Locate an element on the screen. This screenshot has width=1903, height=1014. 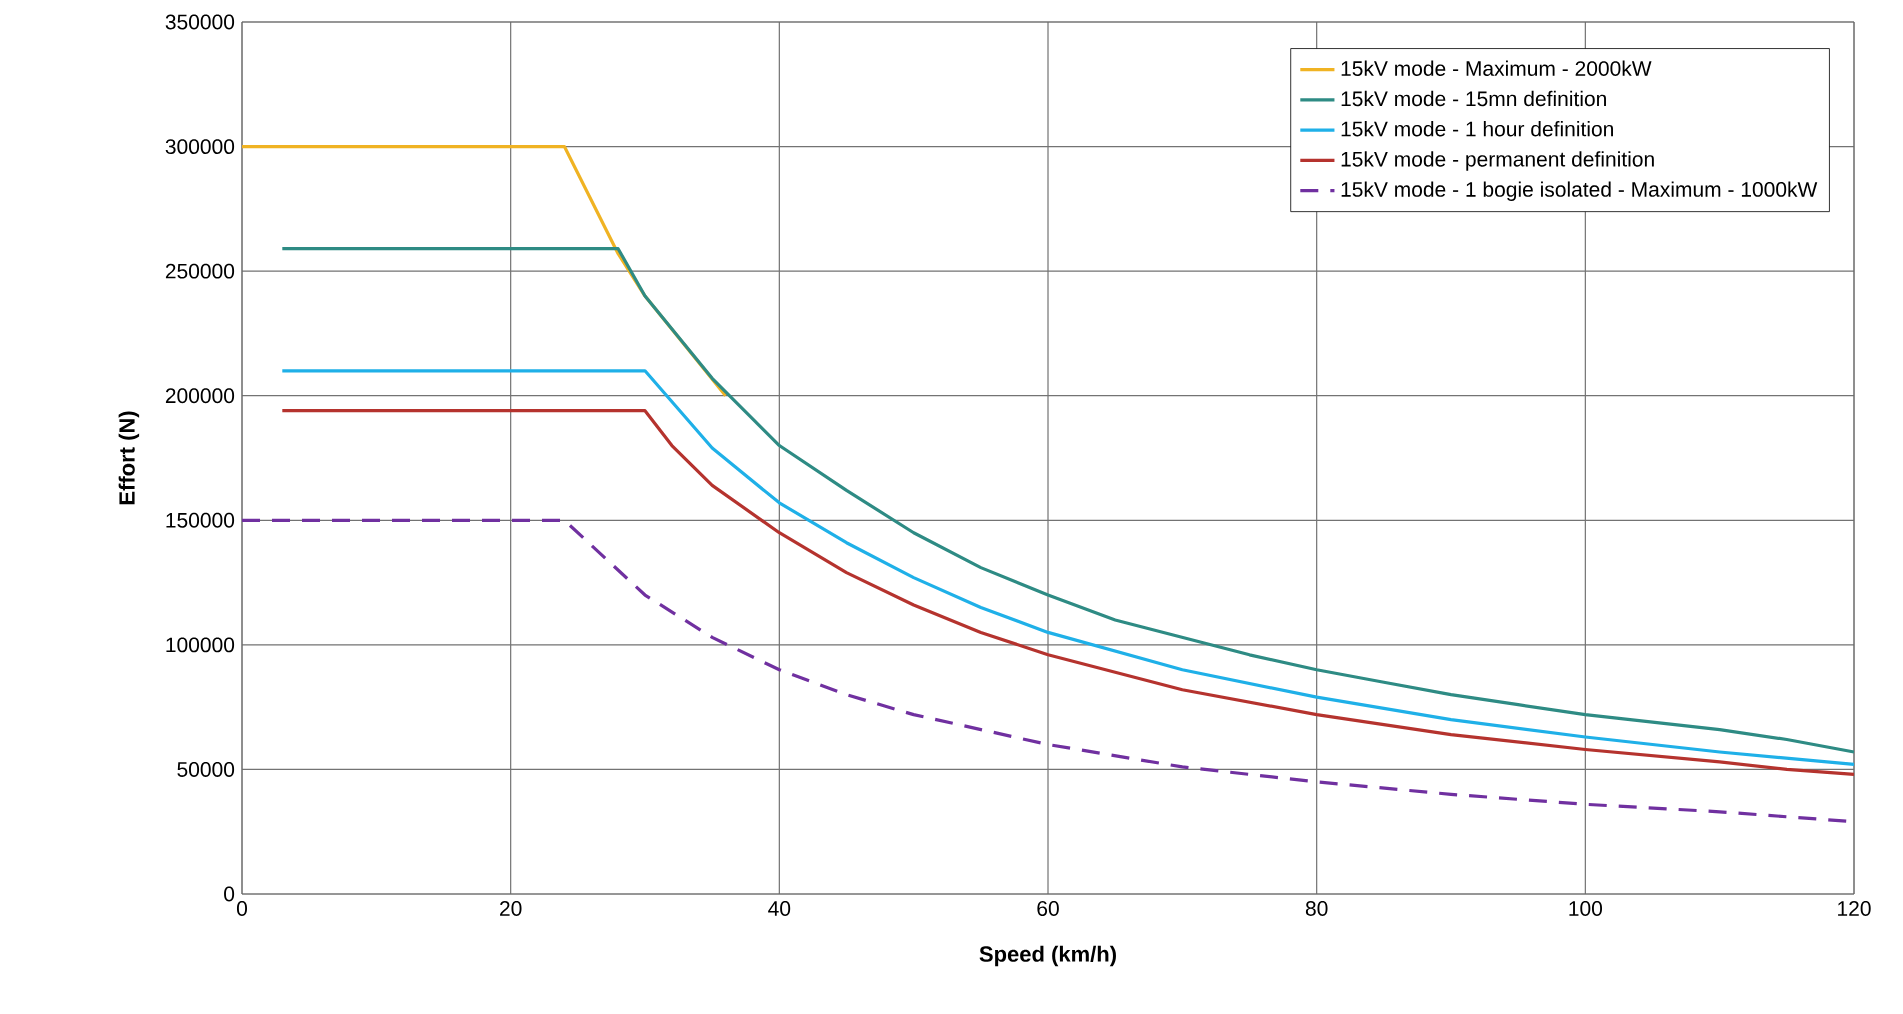
x-tick-label: 120 is located at coordinates (1854, 908).